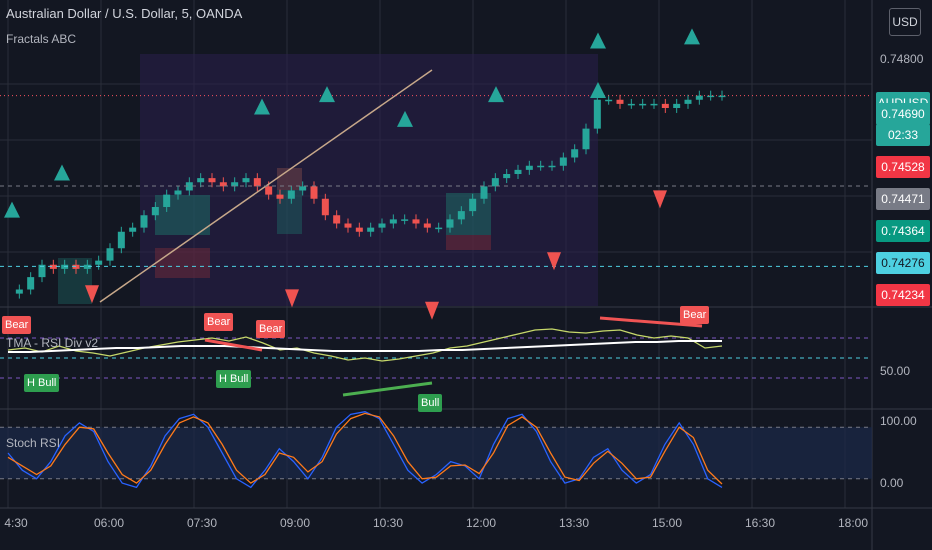 This screenshot has width=932, height=550. I want to click on price-tag: 0.74528, so click(903, 167).